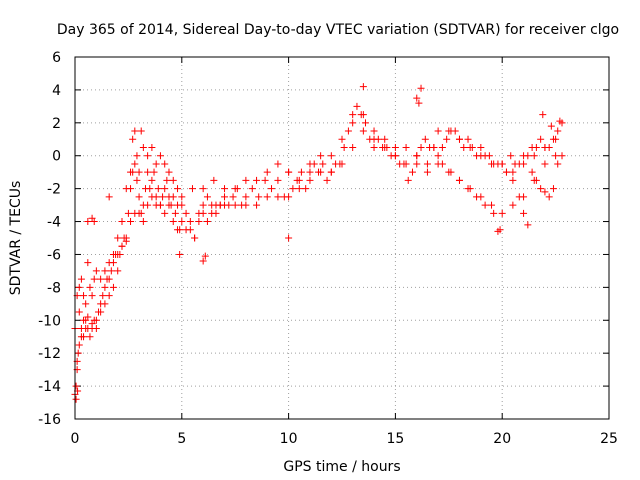 This screenshot has height=480, width=640. What do you see at coordinates (16, 238) in the screenshot?
I see `y-axis-label: SDTVAR / TECUs` at bounding box center [16, 238].